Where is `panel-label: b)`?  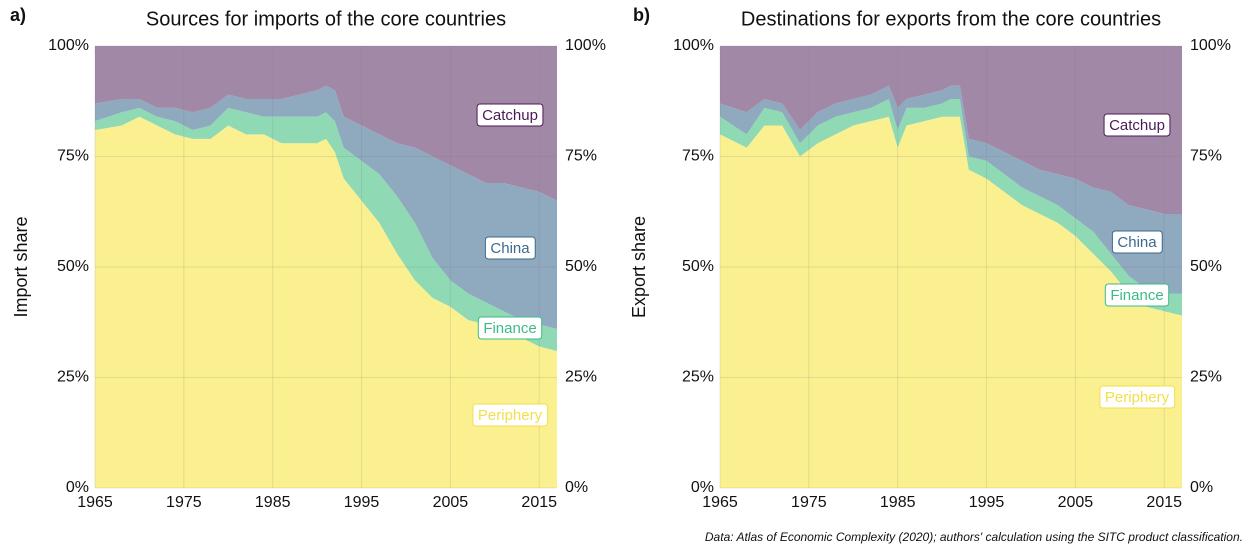
panel-label: b) is located at coordinates (641, 15).